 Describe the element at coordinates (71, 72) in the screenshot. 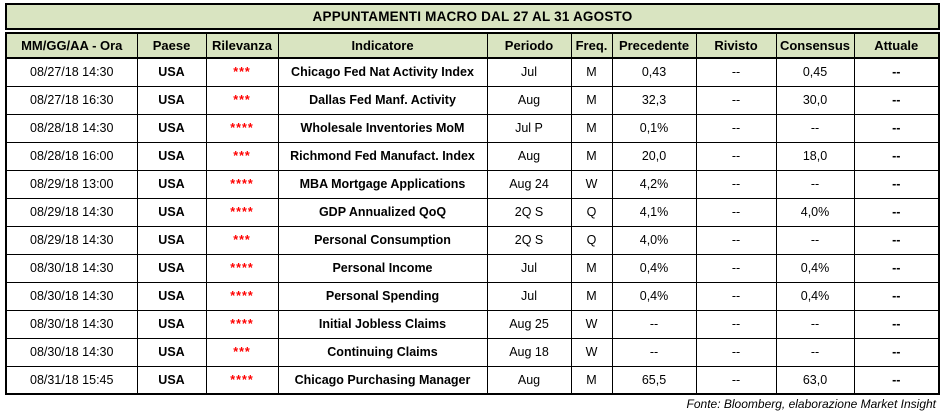

I see `date-cell: 08/27/18 14:30` at that location.